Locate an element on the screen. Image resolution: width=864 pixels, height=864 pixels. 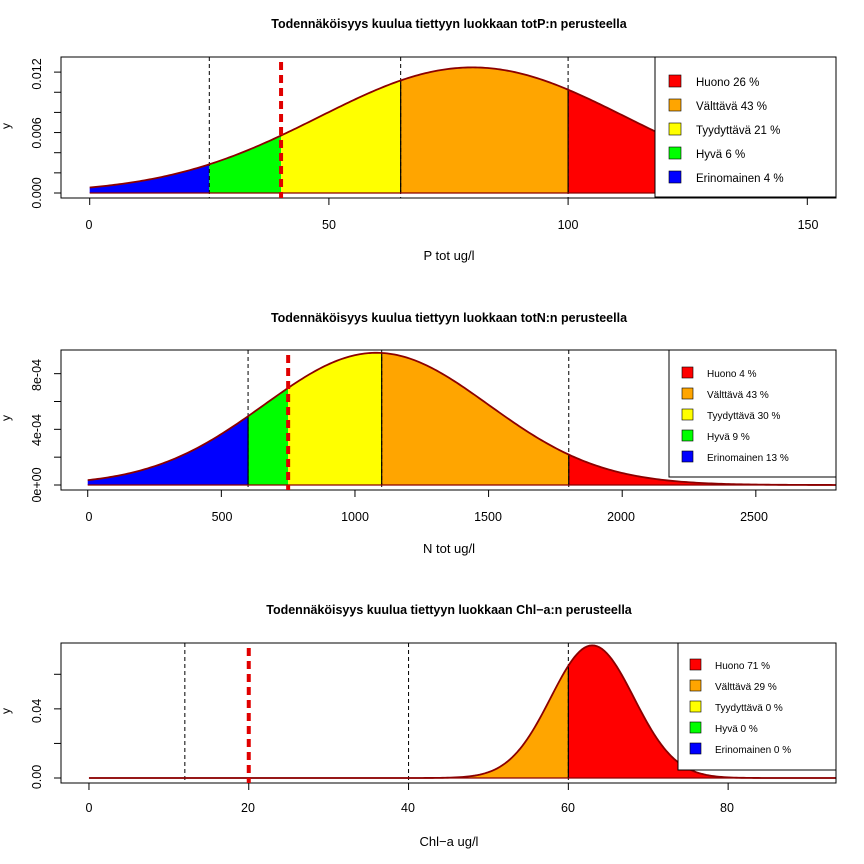
x-tick-label: 500 is located at coordinates (222, 517).